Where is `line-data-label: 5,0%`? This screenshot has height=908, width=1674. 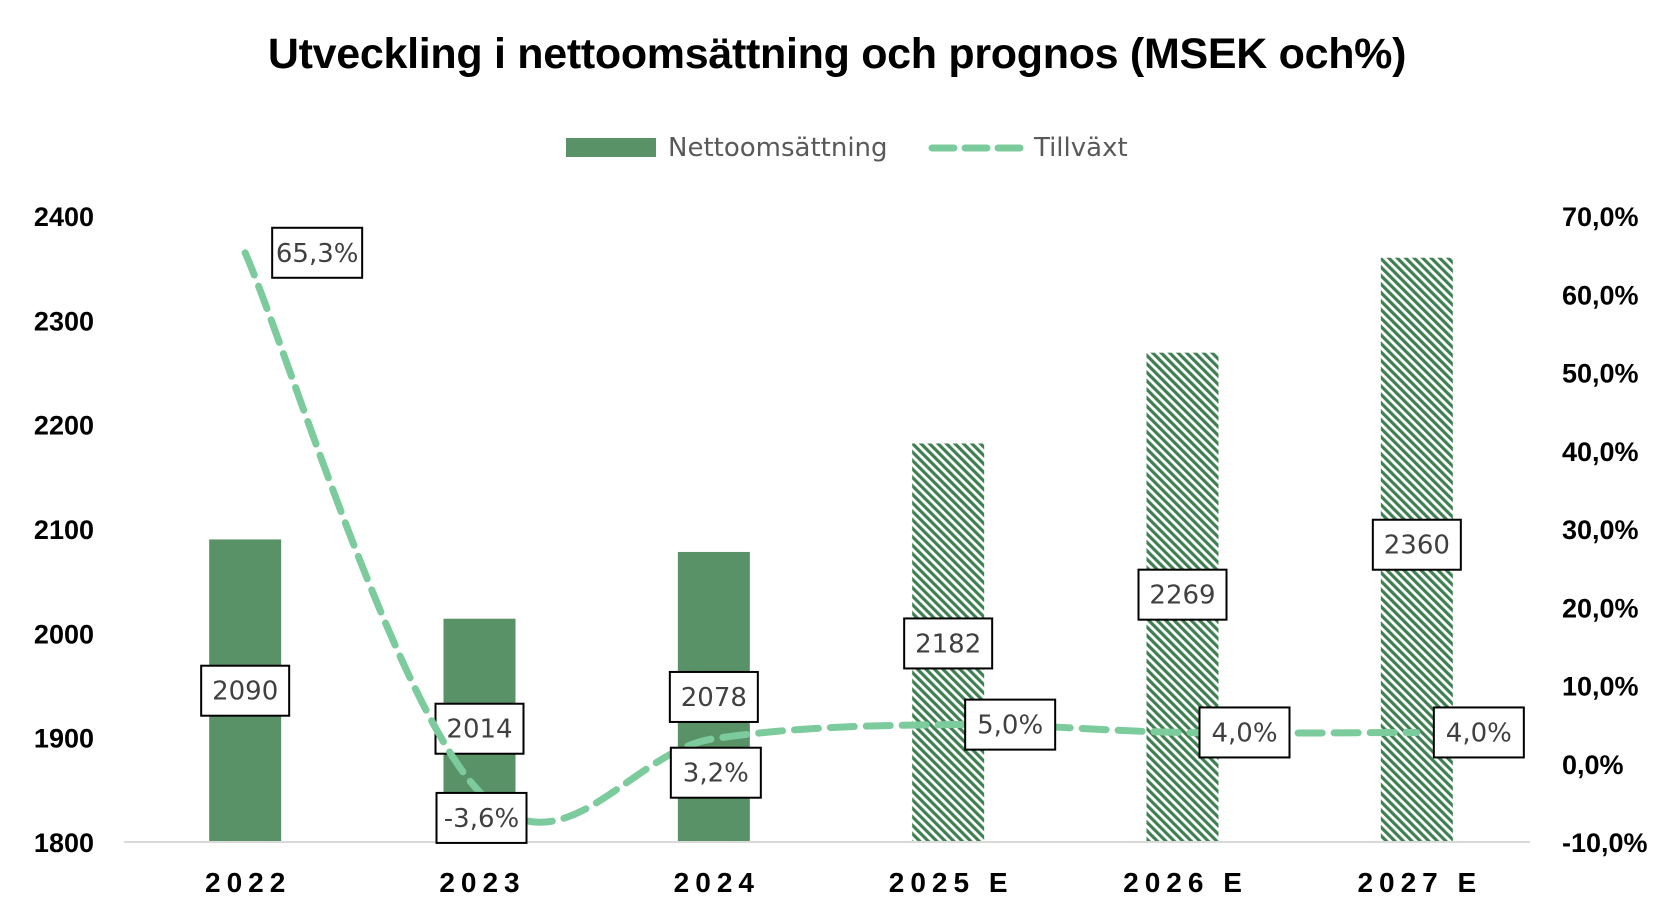 line-data-label: 5,0% is located at coordinates (1010, 724).